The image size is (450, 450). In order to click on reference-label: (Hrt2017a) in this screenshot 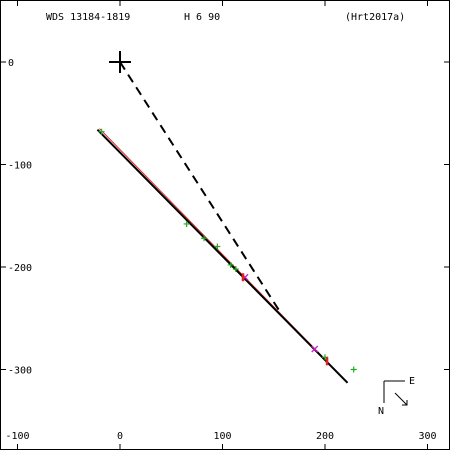, I will do `click(375, 17)`.